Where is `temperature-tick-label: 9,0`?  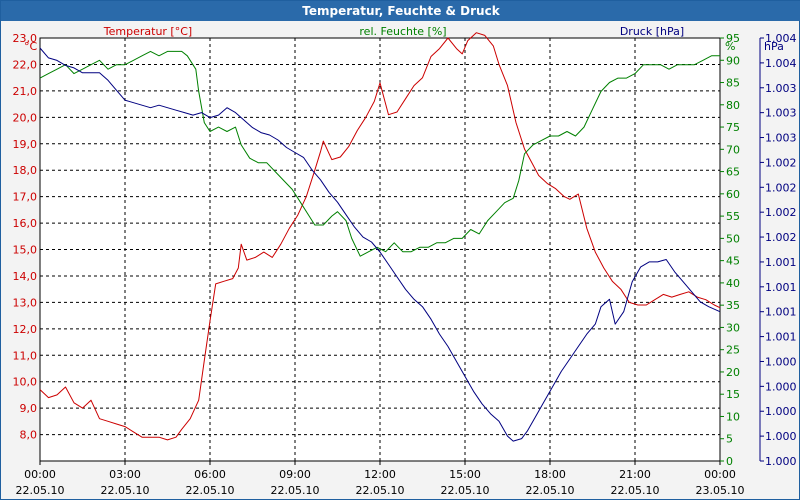
temperature-tick-label: 9,0 is located at coordinates (29, 408).